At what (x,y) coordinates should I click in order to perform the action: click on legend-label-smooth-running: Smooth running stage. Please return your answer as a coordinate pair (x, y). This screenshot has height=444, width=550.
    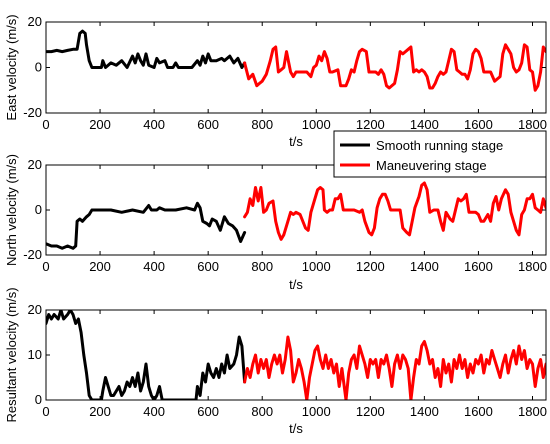
    Looking at the image, I should click on (439, 145).